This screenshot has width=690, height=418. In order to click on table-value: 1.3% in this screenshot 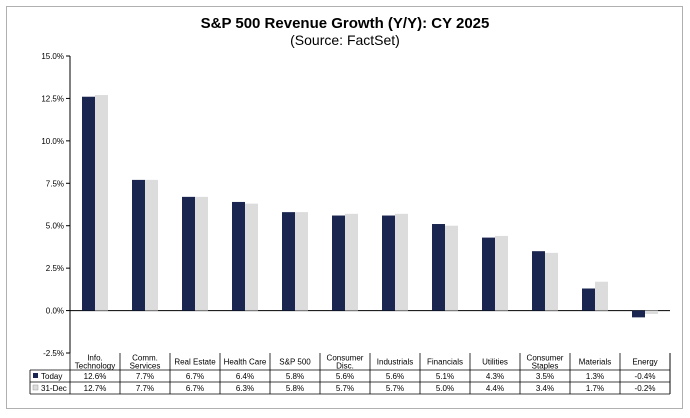, I will do `click(595, 376)`.